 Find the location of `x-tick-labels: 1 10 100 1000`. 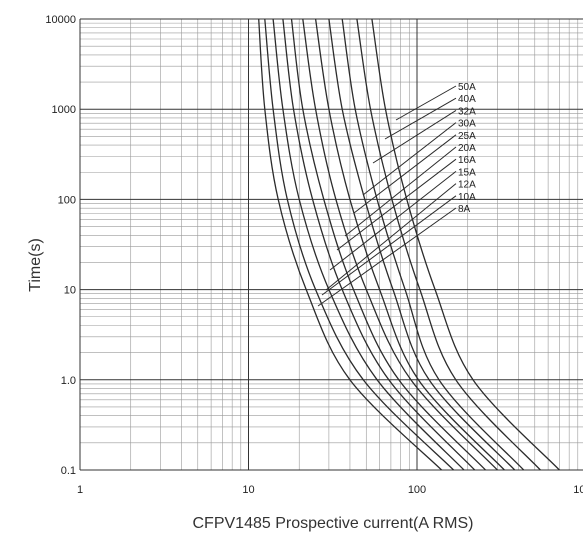

x-tick-labels: 1 10 100 1000 is located at coordinates (330, 490).